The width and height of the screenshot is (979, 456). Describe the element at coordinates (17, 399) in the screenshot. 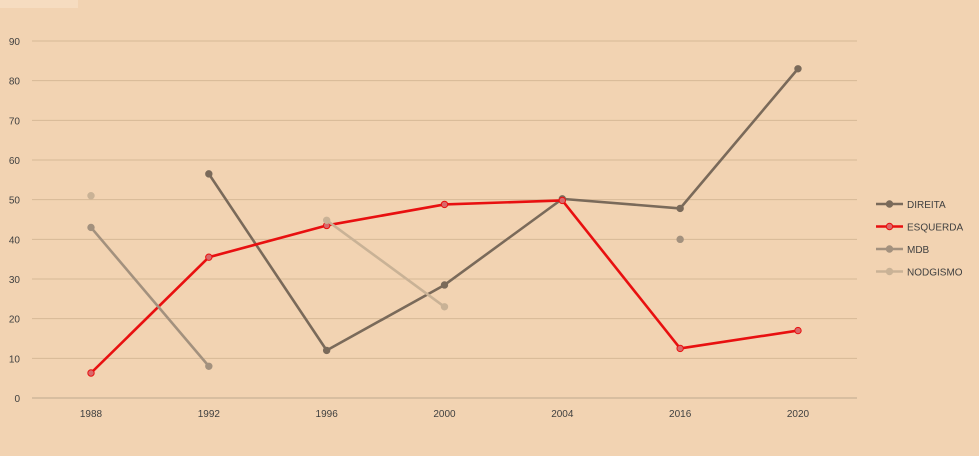

I see `y-tick-label: 0` at that location.